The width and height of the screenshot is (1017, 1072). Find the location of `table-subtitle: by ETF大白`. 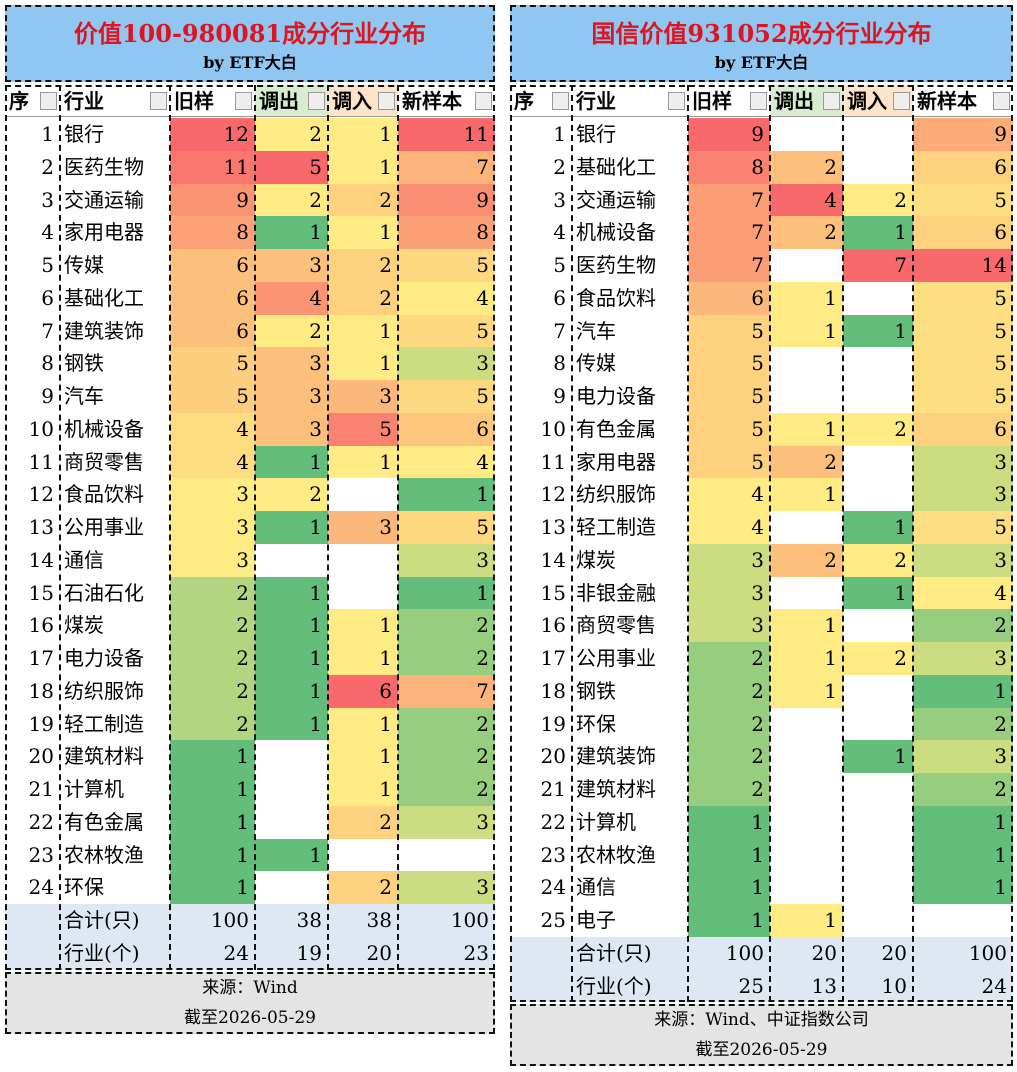

table-subtitle: by ETF大白 is located at coordinates (761, 62).